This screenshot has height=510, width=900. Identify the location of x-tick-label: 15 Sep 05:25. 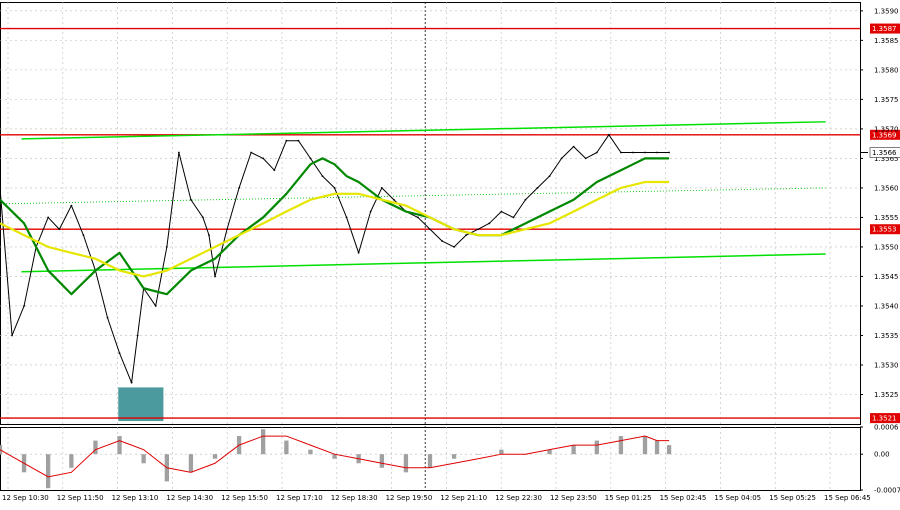
(792, 498).